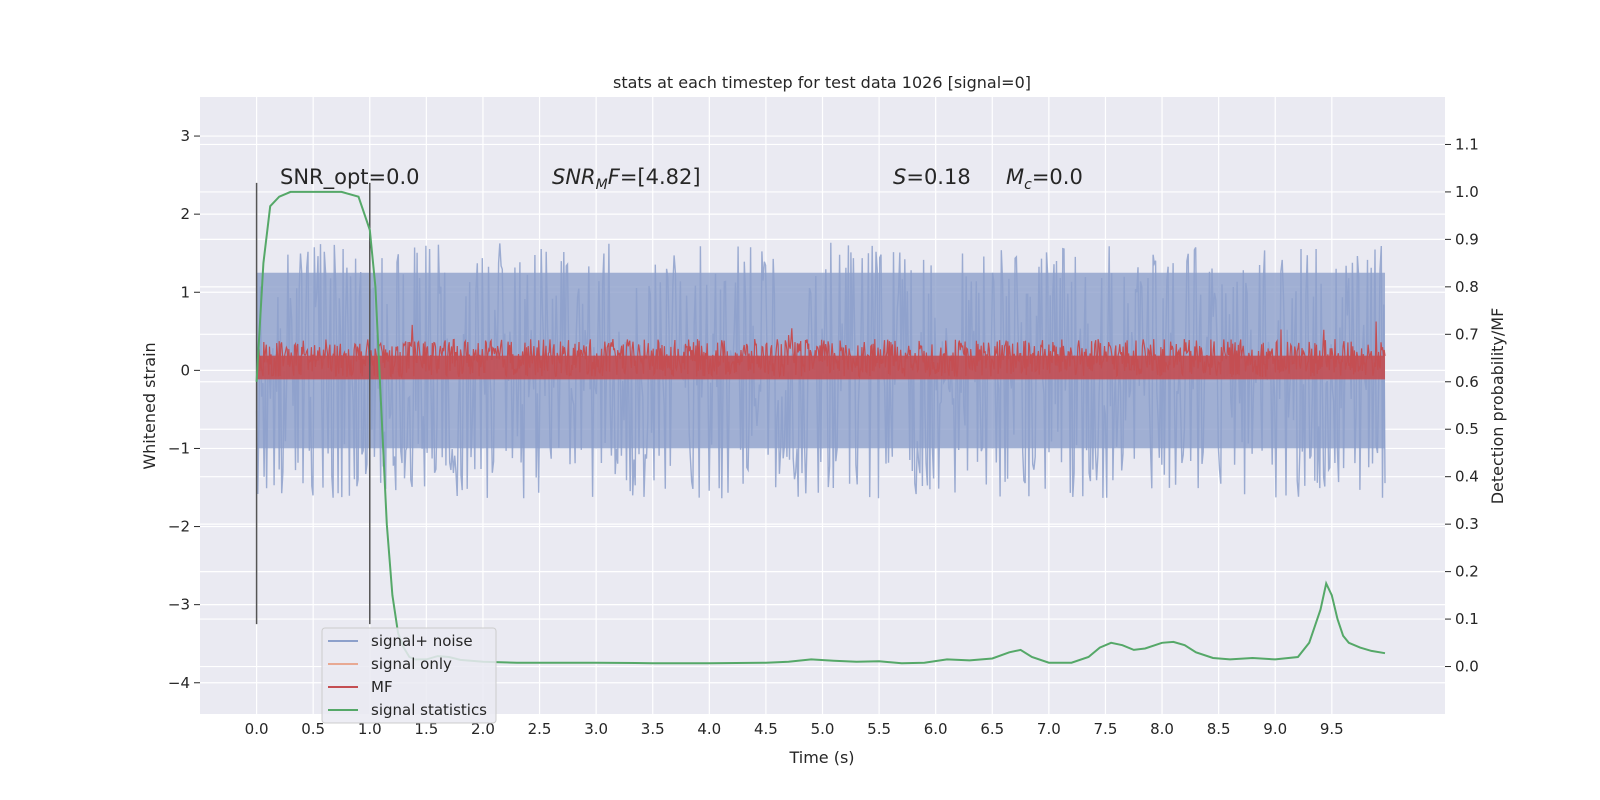  What do you see at coordinates (821, 757) in the screenshot?
I see `x-axis-label: Time (s)` at bounding box center [821, 757].